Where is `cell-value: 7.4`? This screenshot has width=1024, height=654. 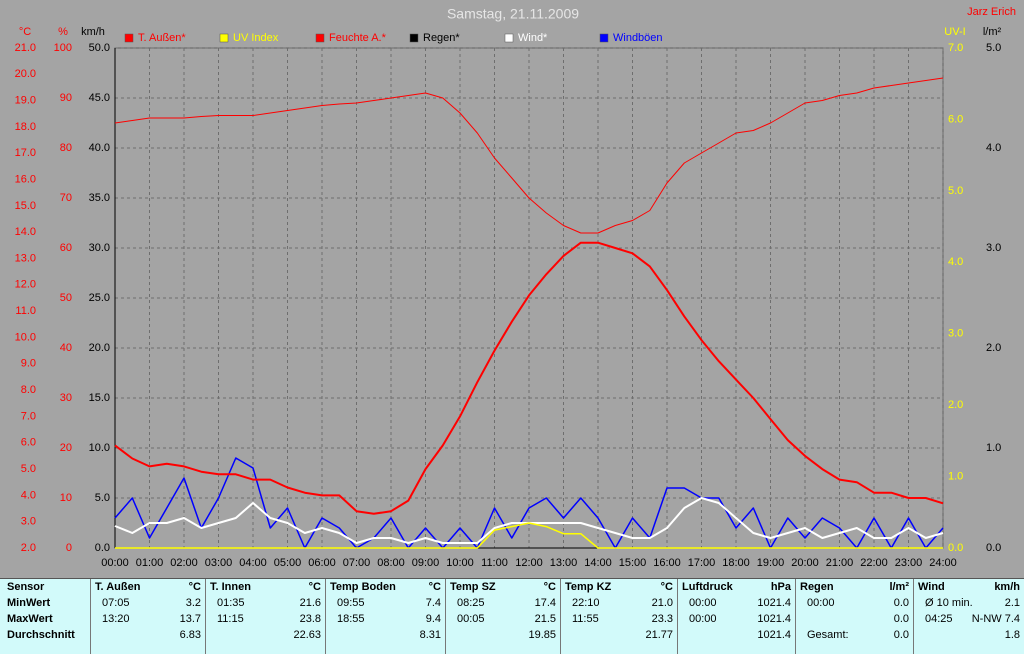 cell-value: 7.4 is located at coordinates (433, 603).